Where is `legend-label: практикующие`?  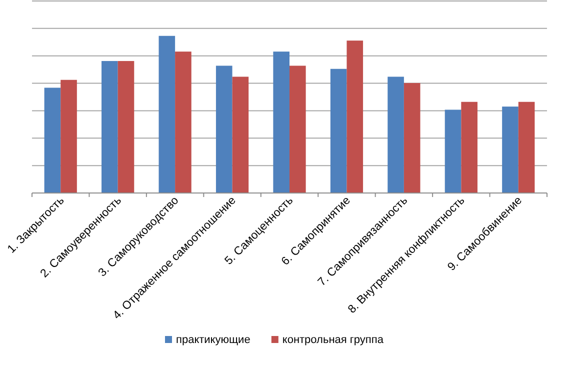 legend-label: практикующие is located at coordinates (213, 340).